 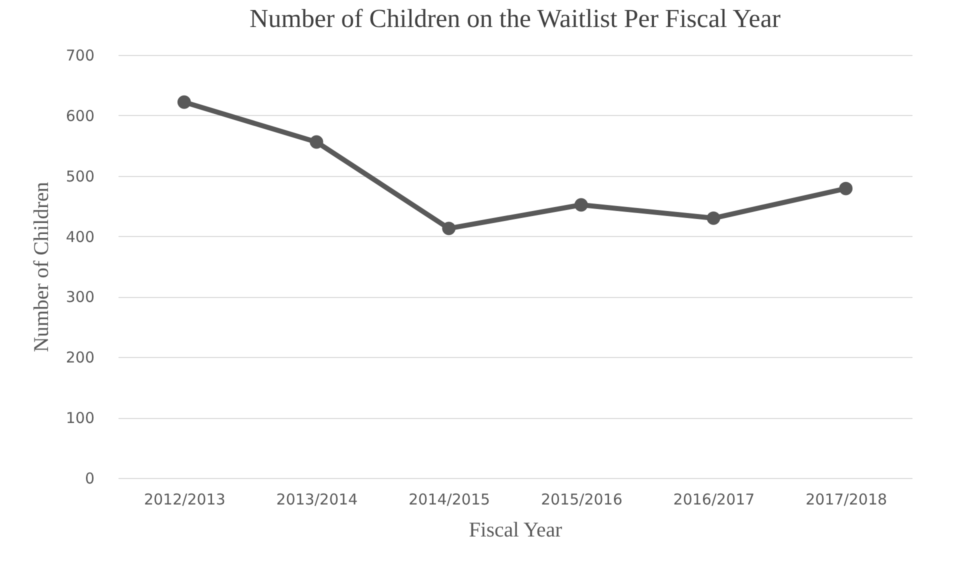 I want to click on y-tick-label: 0, so click(x=89, y=479).